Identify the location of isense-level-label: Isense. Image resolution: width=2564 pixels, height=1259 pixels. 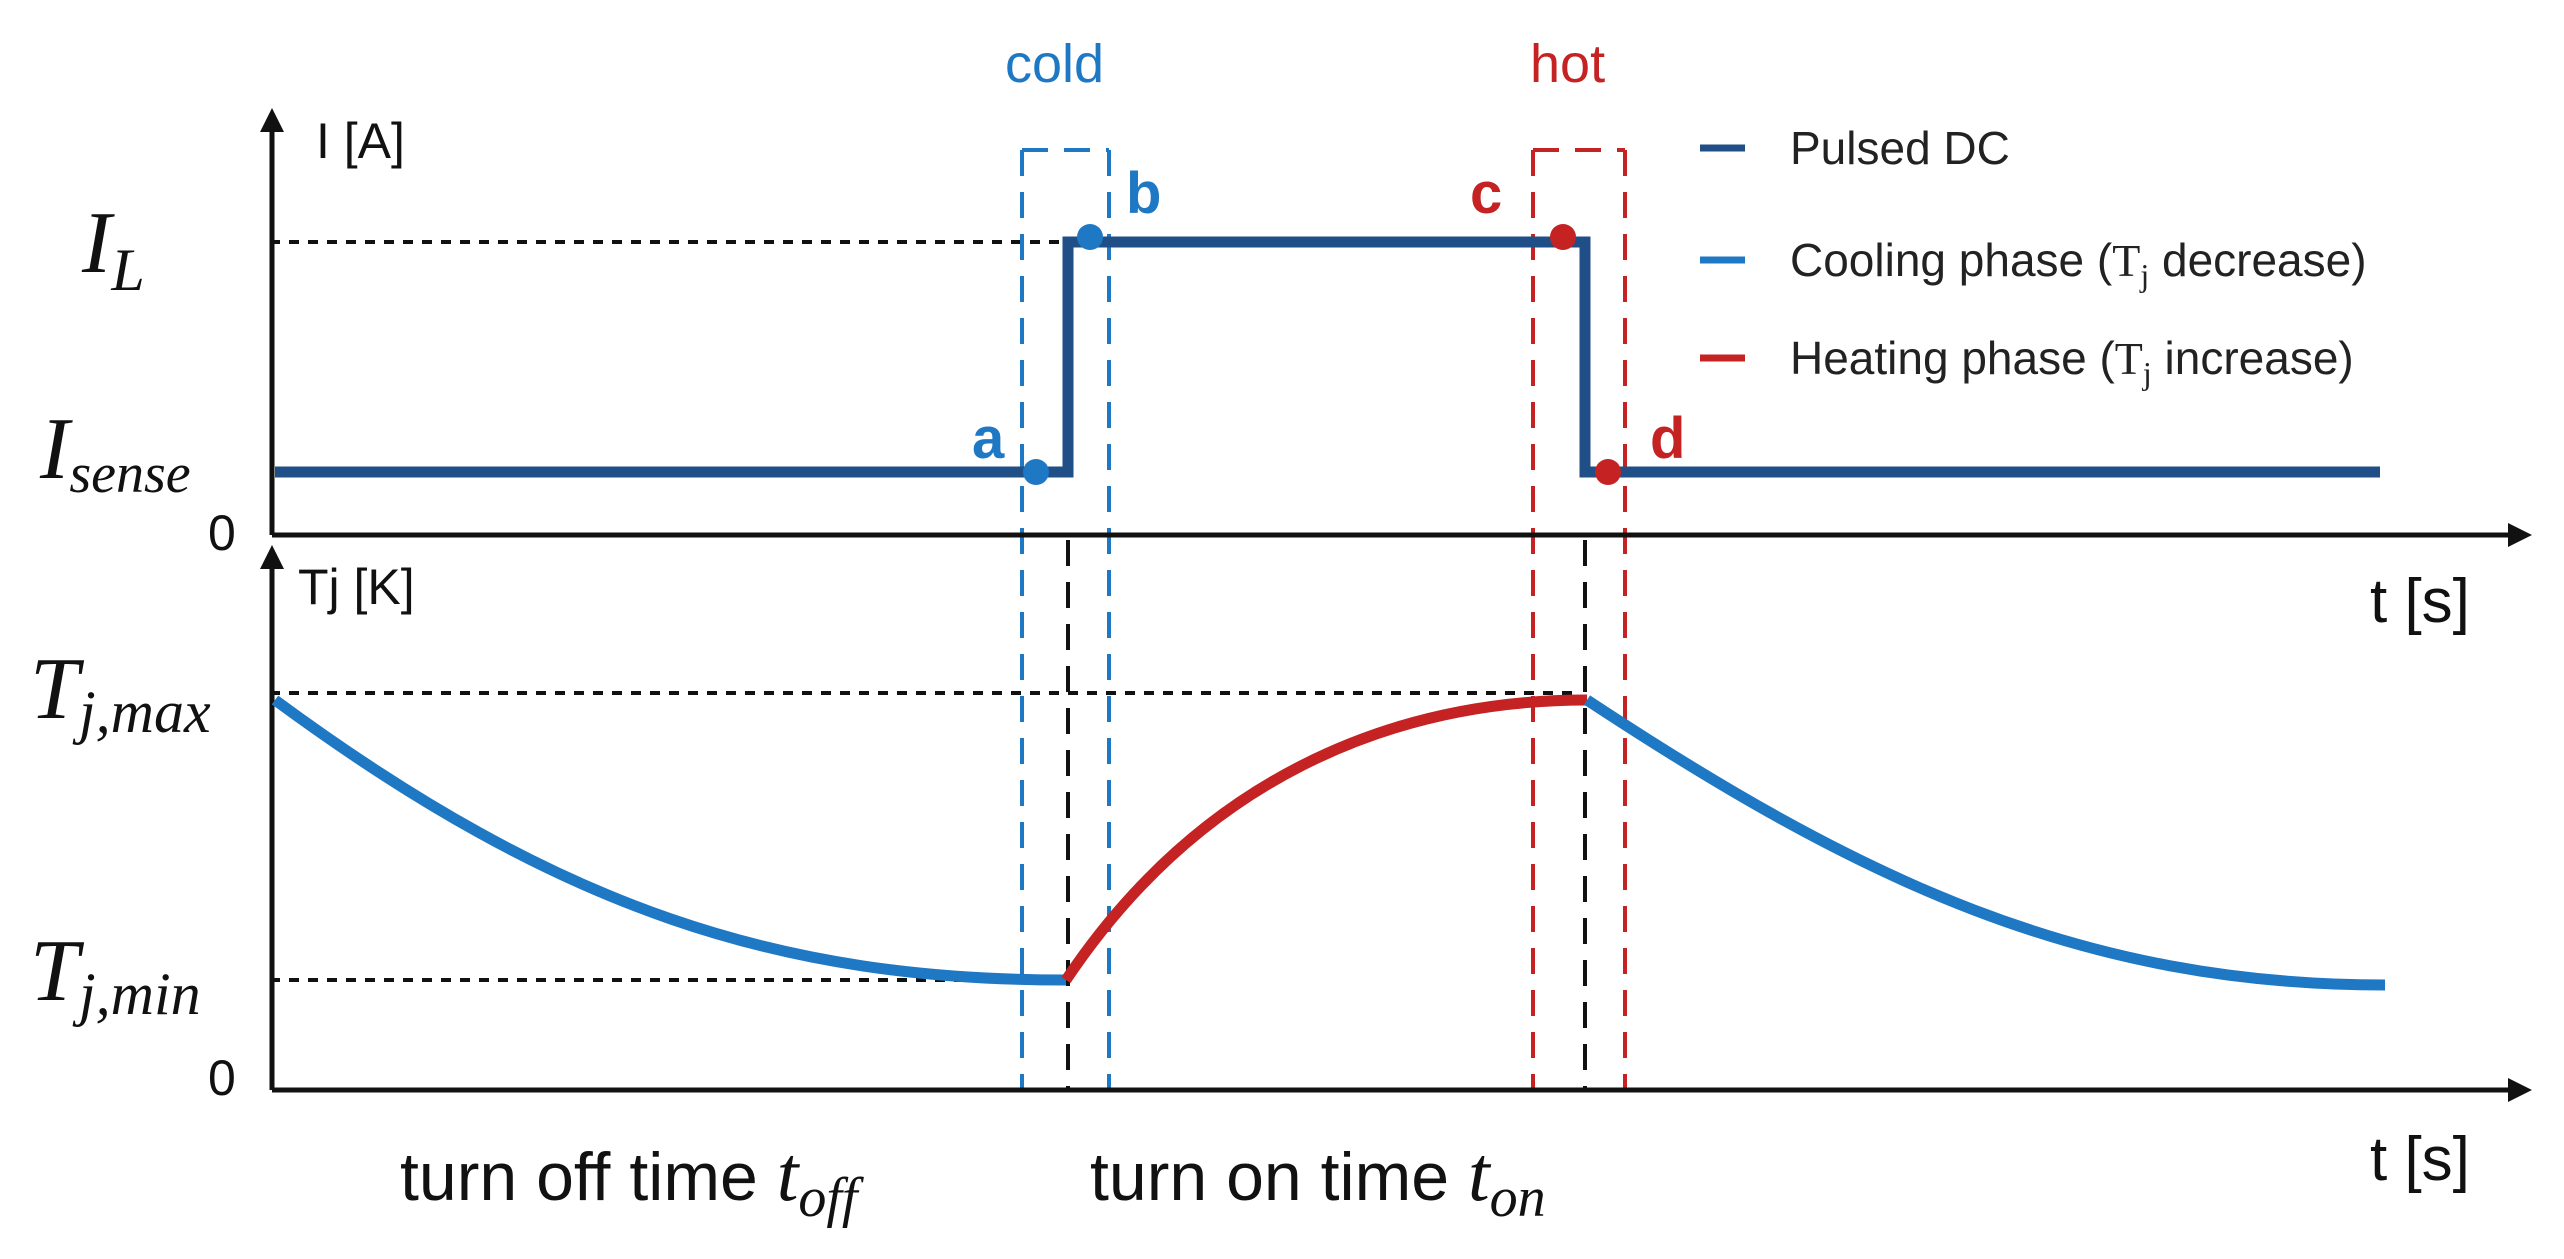
(115, 453).